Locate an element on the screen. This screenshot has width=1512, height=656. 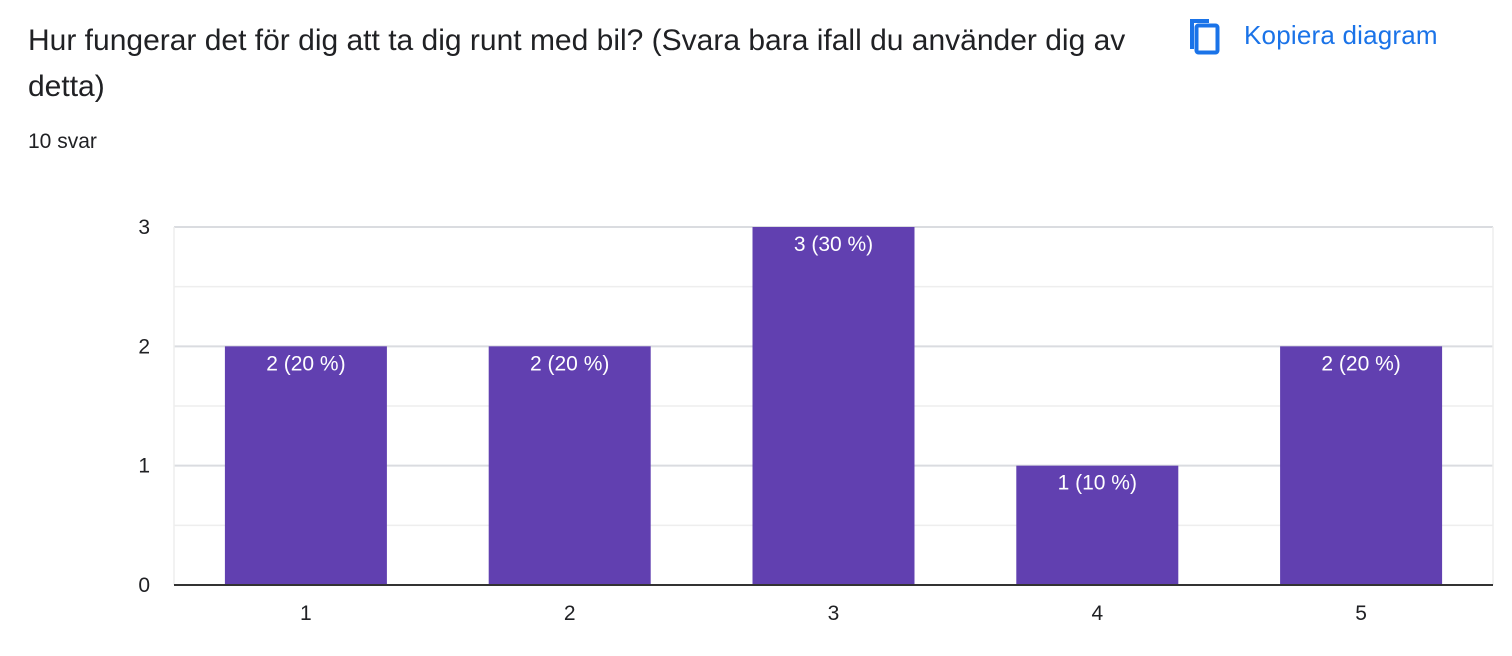
x-tick-label: 3 is located at coordinates (834, 613).